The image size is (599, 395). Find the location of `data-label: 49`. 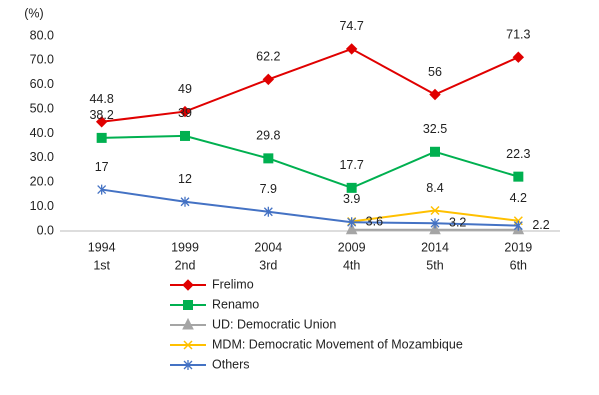

data-label: 49 is located at coordinates (185, 89).